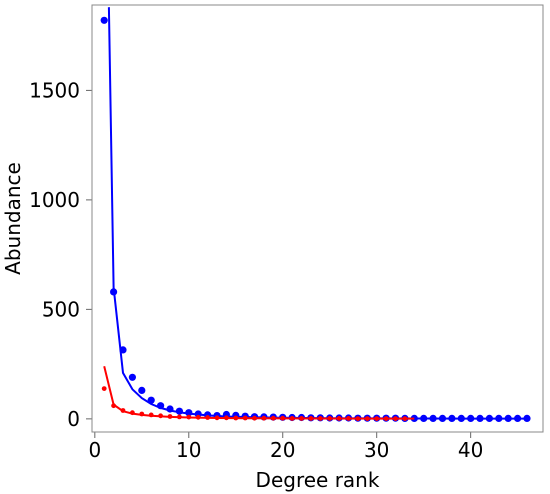 Image resolution: width=550 pixels, height=494 pixels. Describe the element at coordinates (54, 90) in the screenshot. I see `y-tick-label: 1500` at that location.